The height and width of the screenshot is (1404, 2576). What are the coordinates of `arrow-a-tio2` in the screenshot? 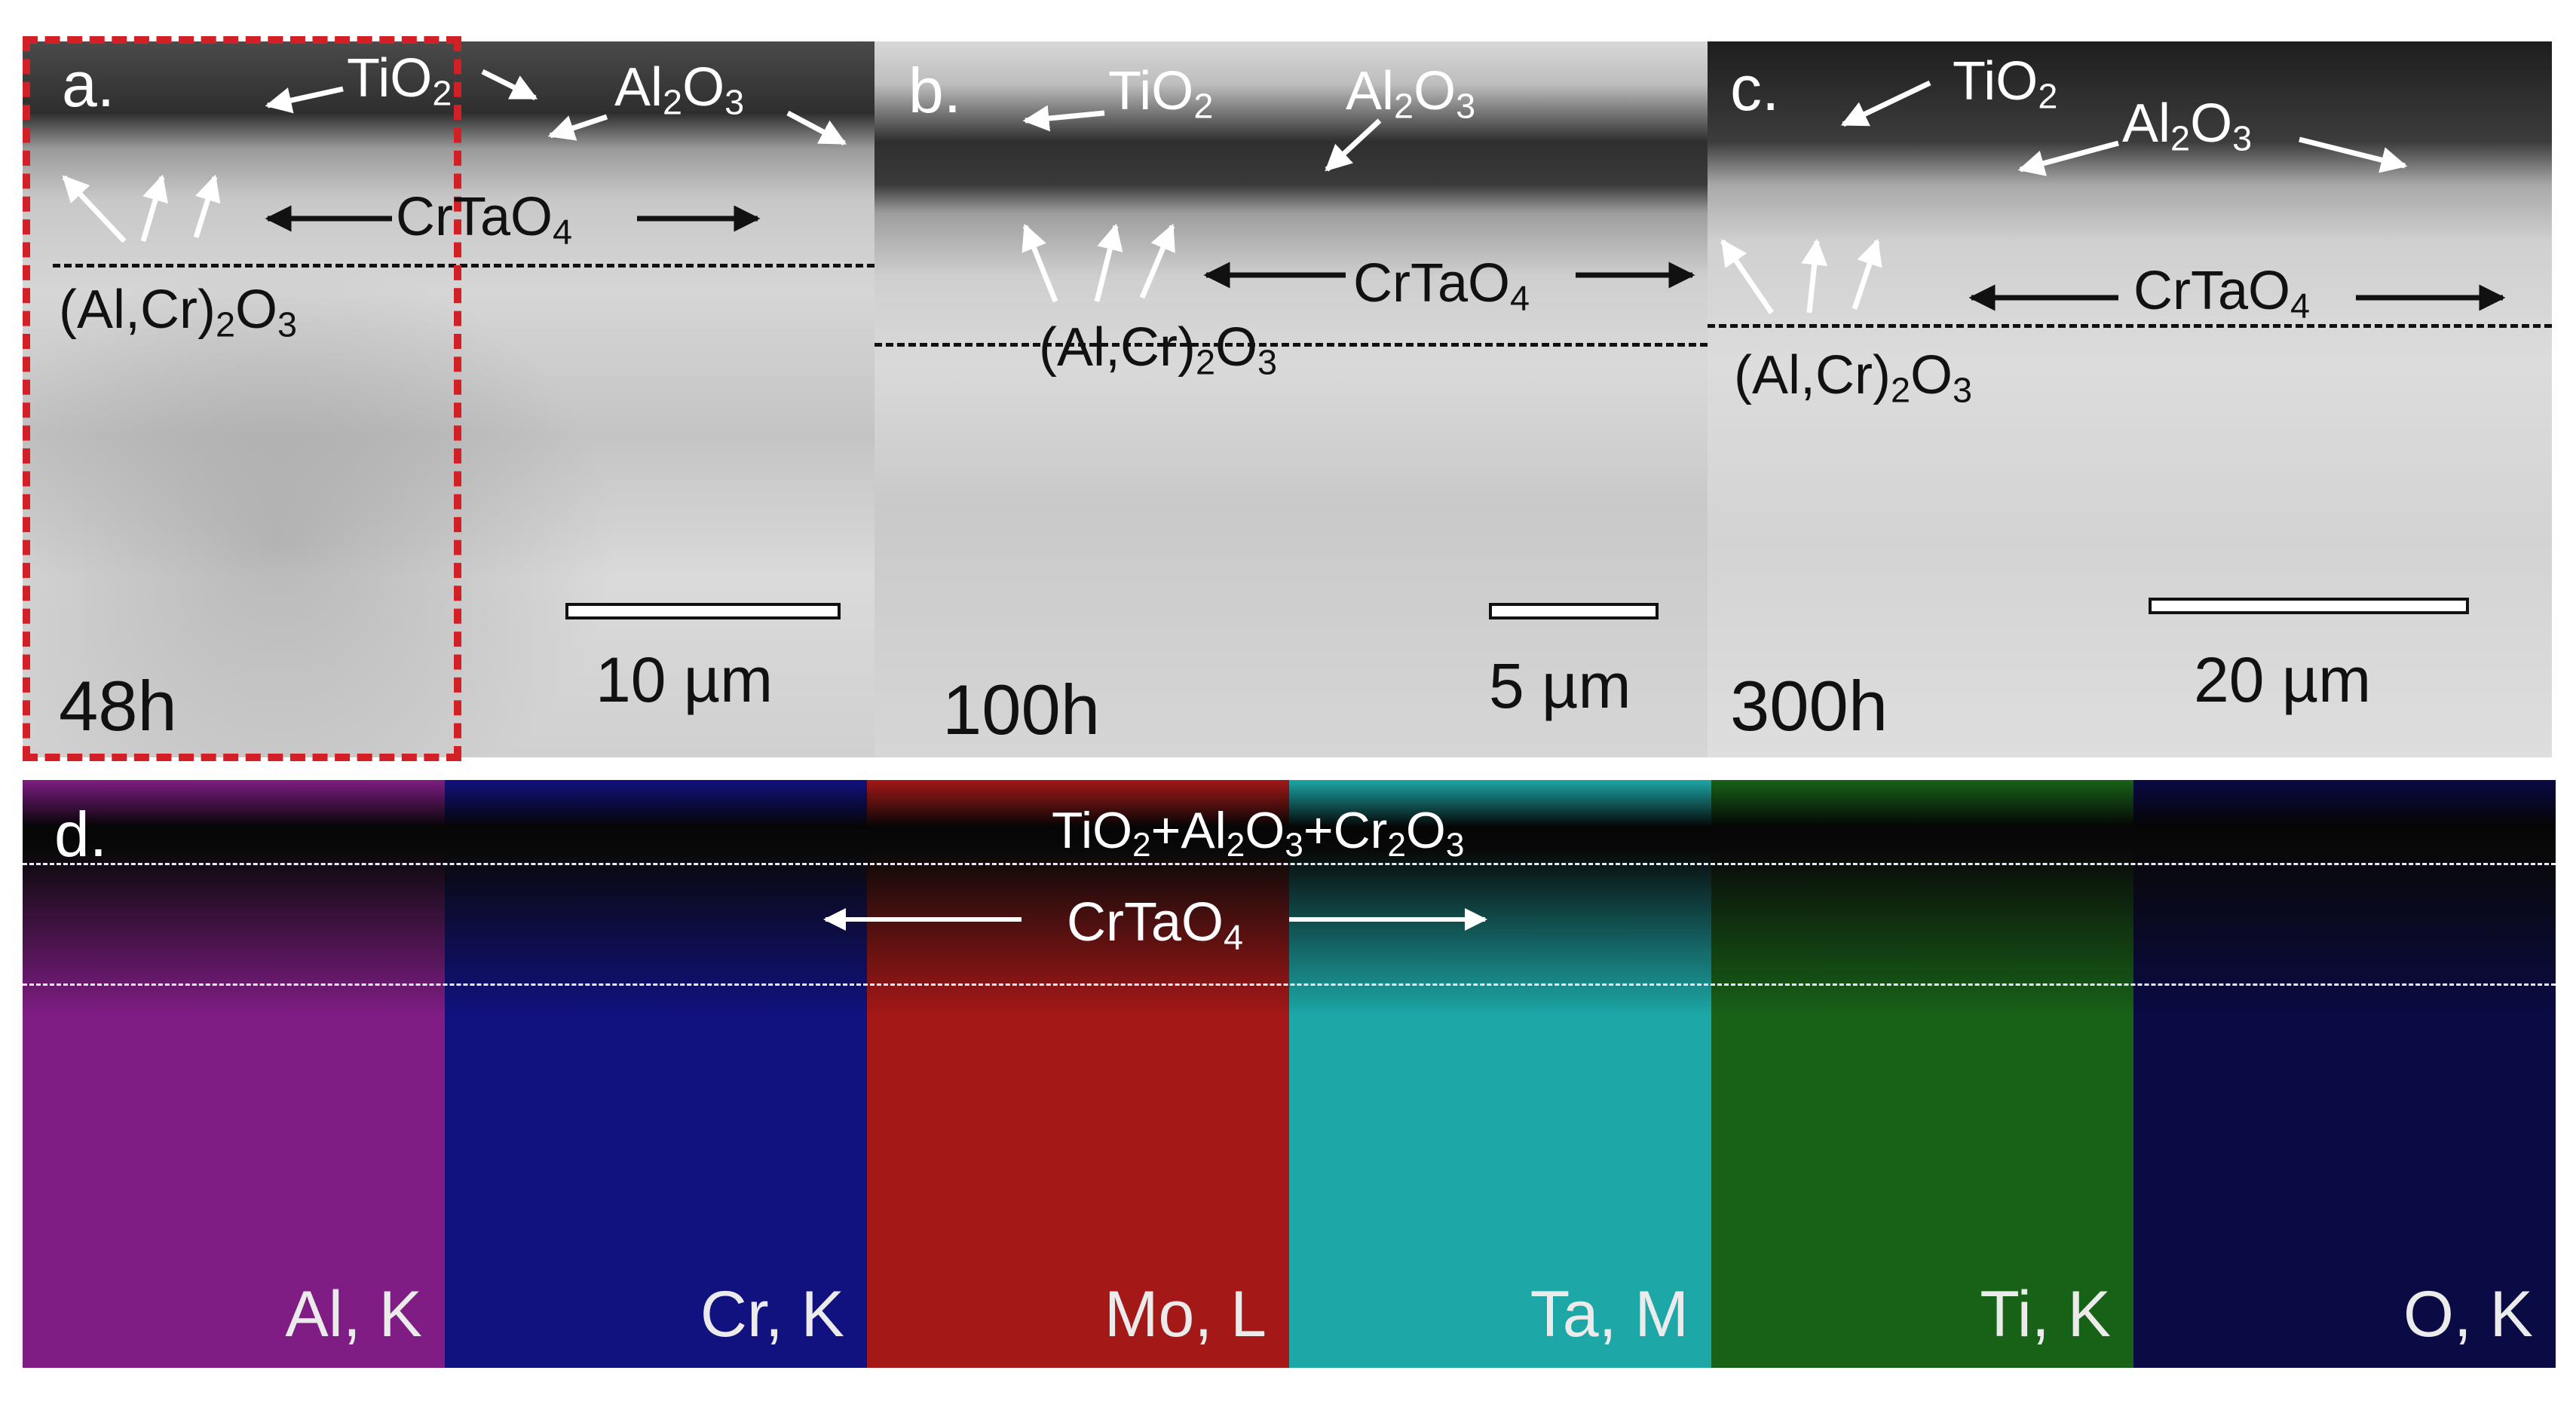 It's located at (304, 100).